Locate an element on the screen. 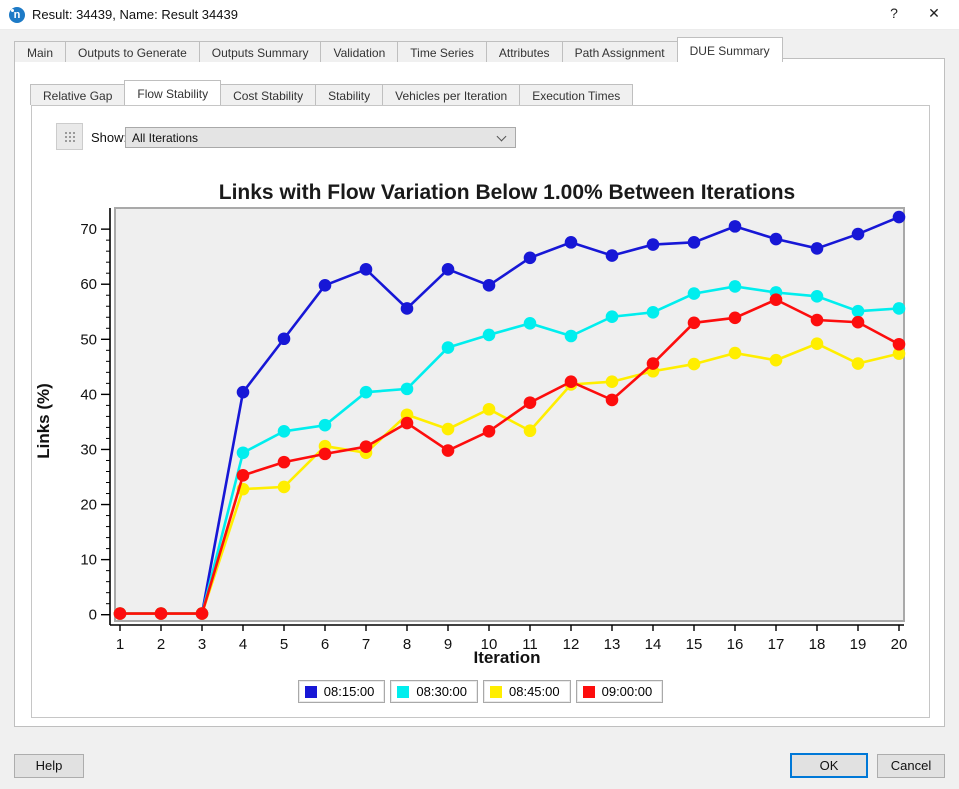 The width and height of the screenshot is (959, 789). tab-attributes: Attributes is located at coordinates (524, 51).